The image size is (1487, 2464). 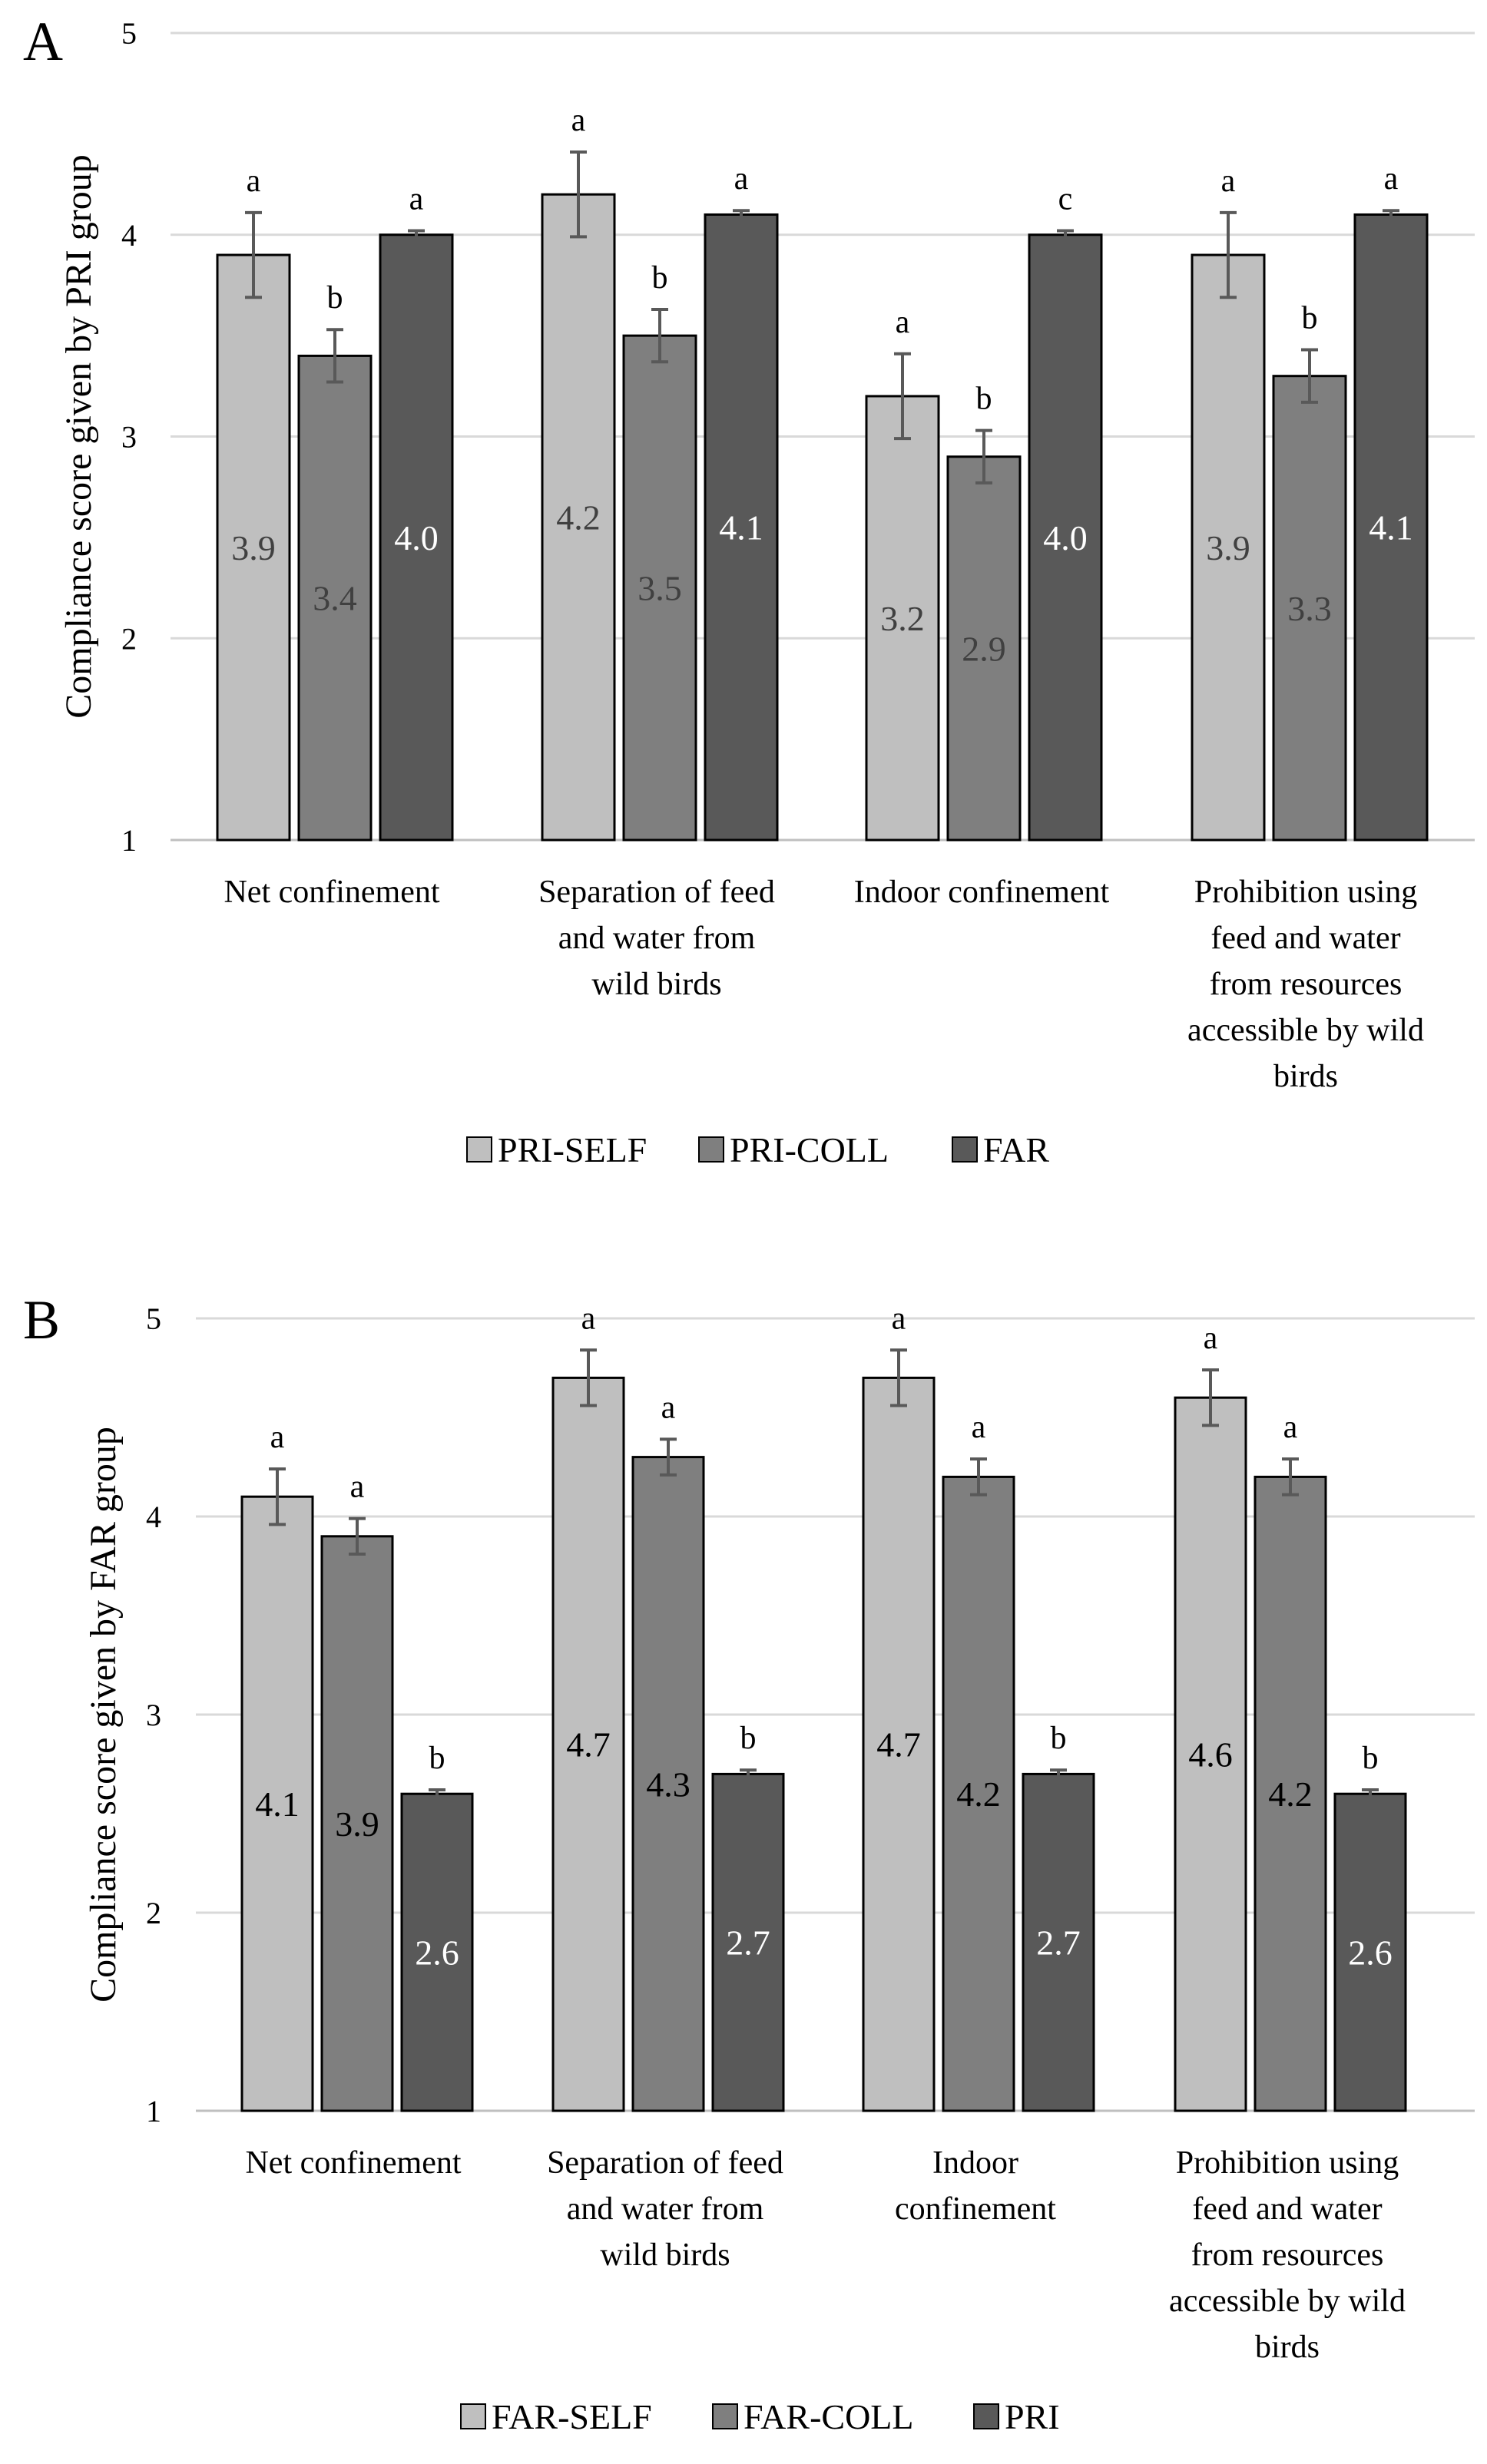 What do you see at coordinates (129, 437) in the screenshot?
I see `panel-a-y-tick: 3` at bounding box center [129, 437].